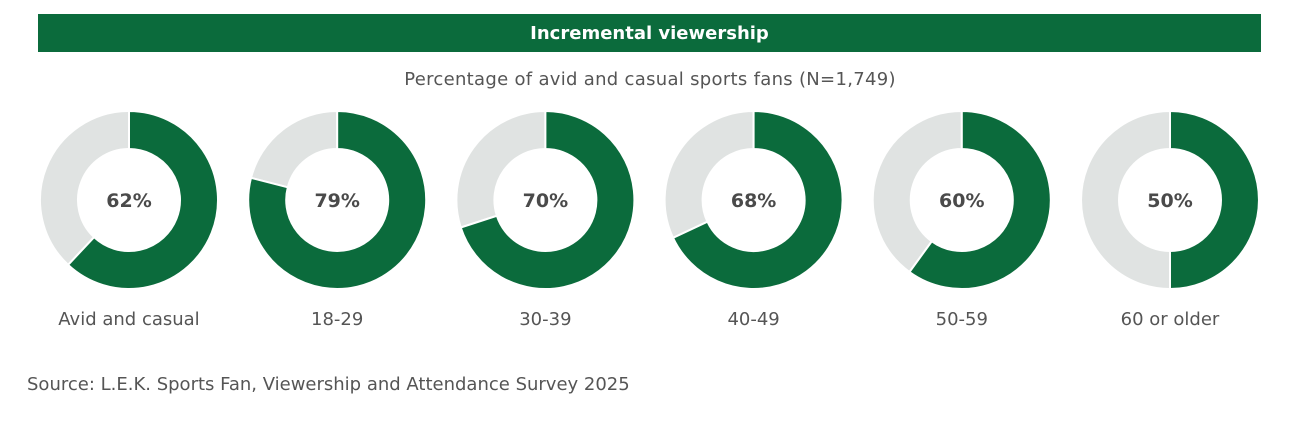  Describe the element at coordinates (1169, 201) in the screenshot. I see `value-label: 50%` at that location.